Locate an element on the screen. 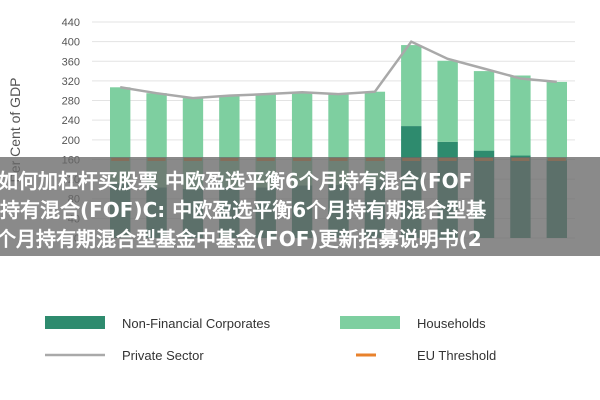 Image resolution: width=600 pixels, height=400 pixels. legend-label: Private Sector is located at coordinates (163, 355).